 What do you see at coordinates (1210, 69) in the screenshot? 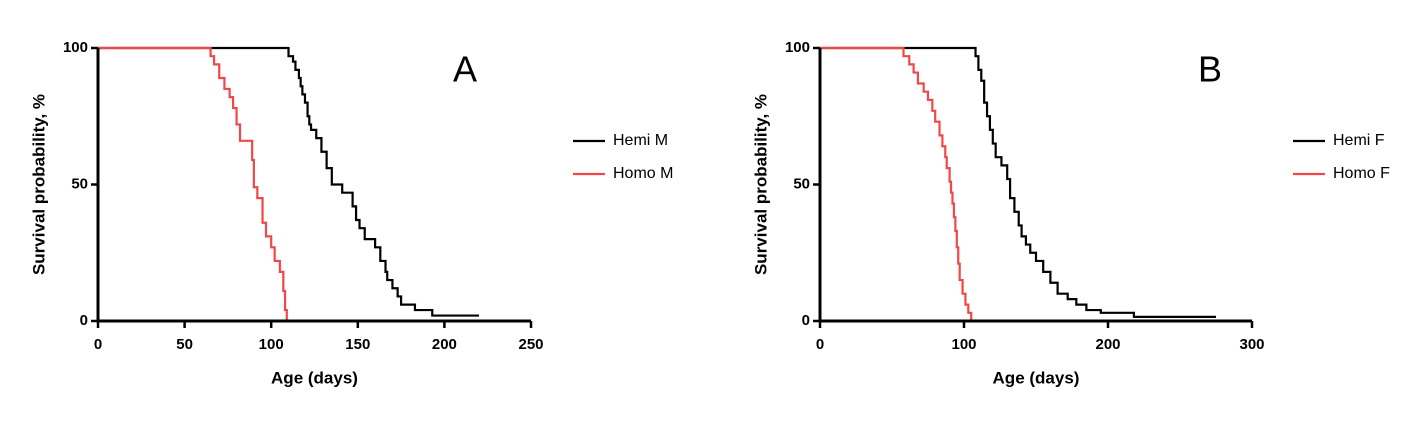
I see `panel-label: B` at bounding box center [1210, 69].